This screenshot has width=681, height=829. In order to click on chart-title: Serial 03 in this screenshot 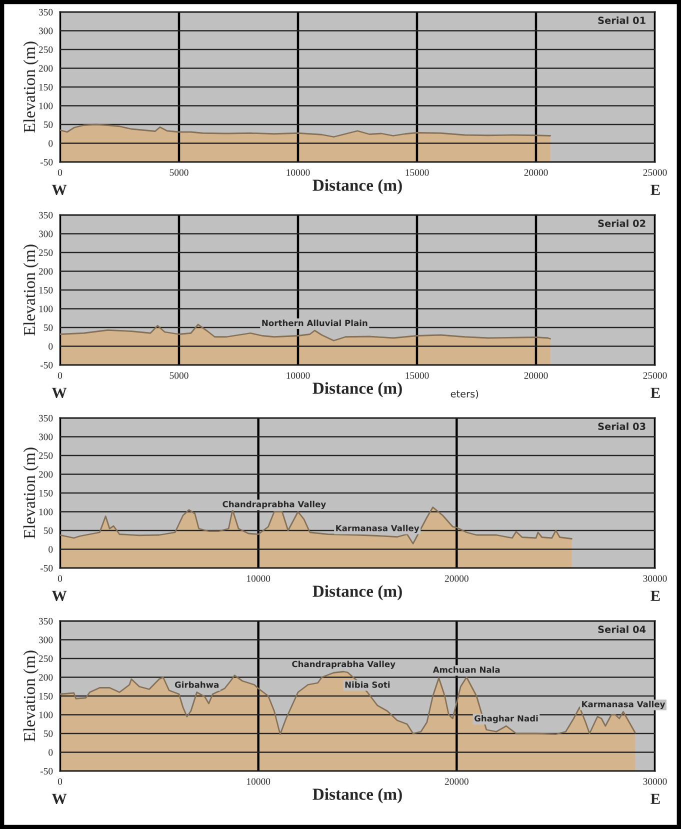, I will do `click(622, 426)`.